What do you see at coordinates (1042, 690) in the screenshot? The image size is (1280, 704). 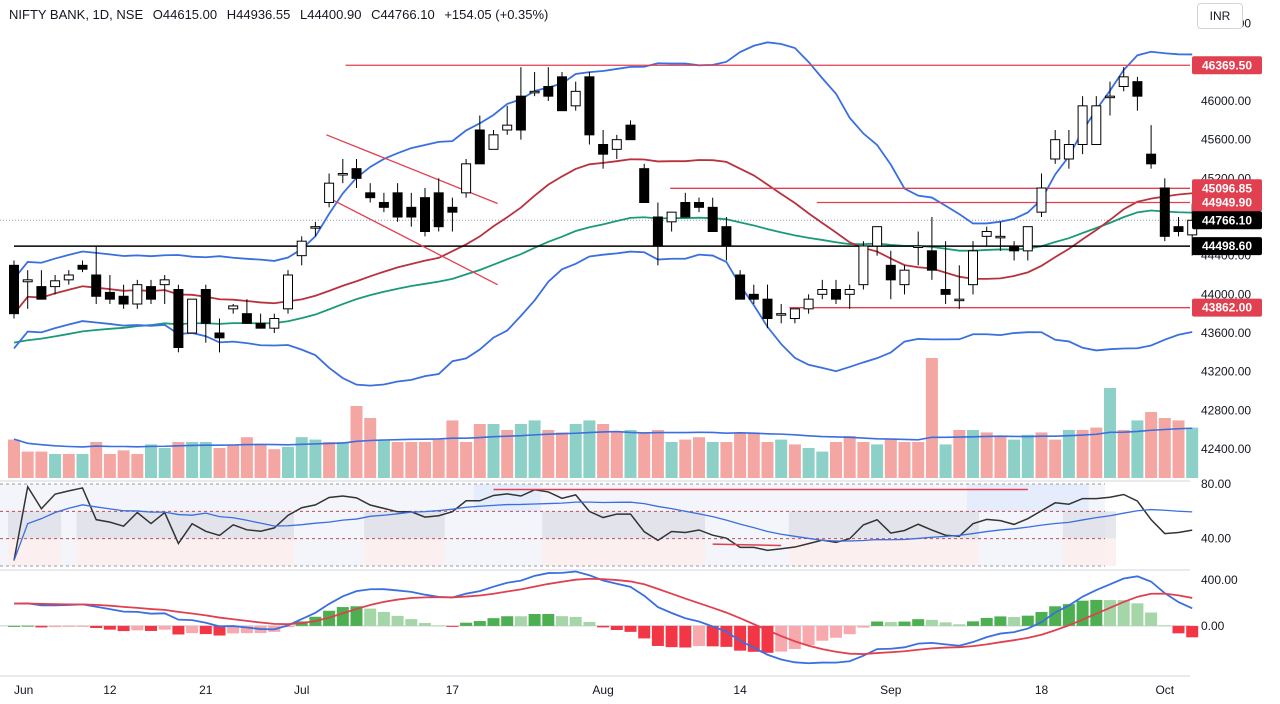 I see `date-tick-label: 18` at bounding box center [1042, 690].